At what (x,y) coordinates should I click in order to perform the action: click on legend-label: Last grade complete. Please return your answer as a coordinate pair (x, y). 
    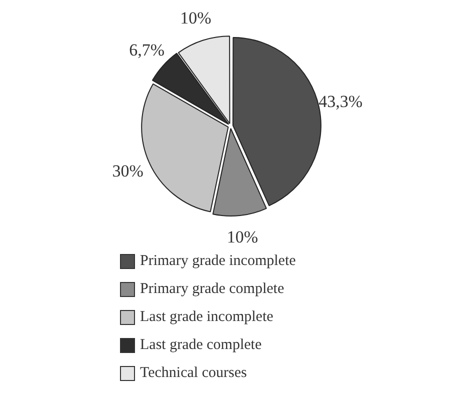
    Looking at the image, I should click on (201, 345).